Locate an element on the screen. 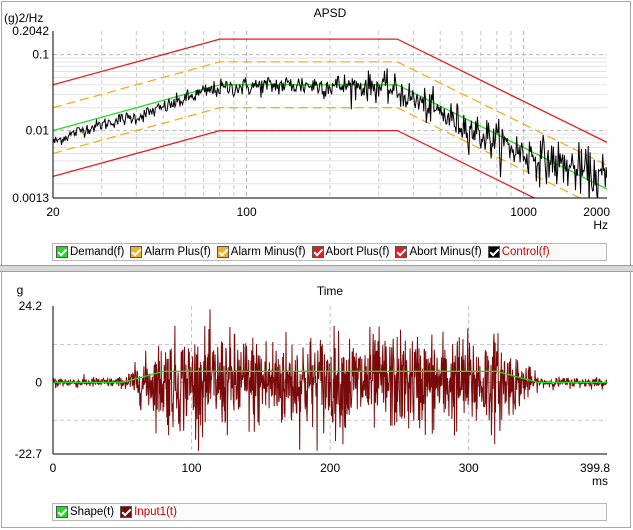 The height and width of the screenshot is (530, 633). legend-item-alarm-minus-f: Alarm Minus(f) is located at coordinates (261, 252).